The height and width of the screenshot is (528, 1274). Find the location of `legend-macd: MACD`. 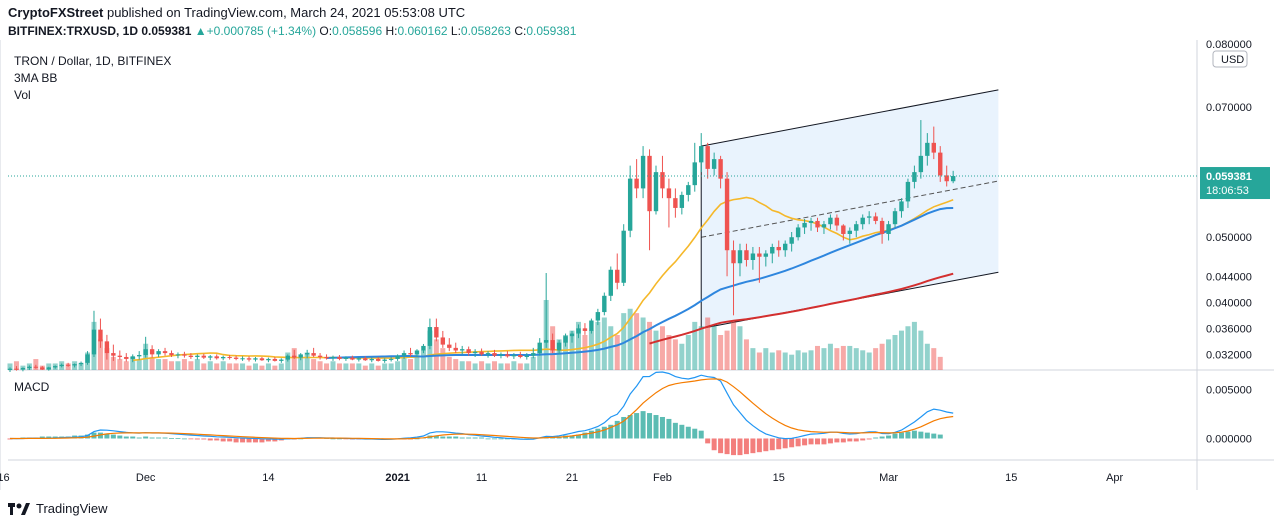

legend-macd: MACD is located at coordinates (32, 387).